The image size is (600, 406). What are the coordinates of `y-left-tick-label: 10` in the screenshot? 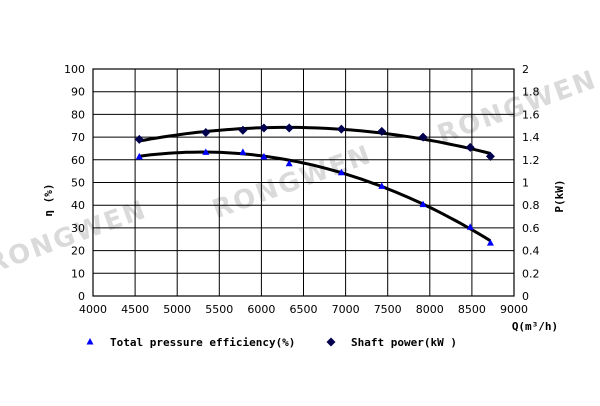 It's located at (78, 273).